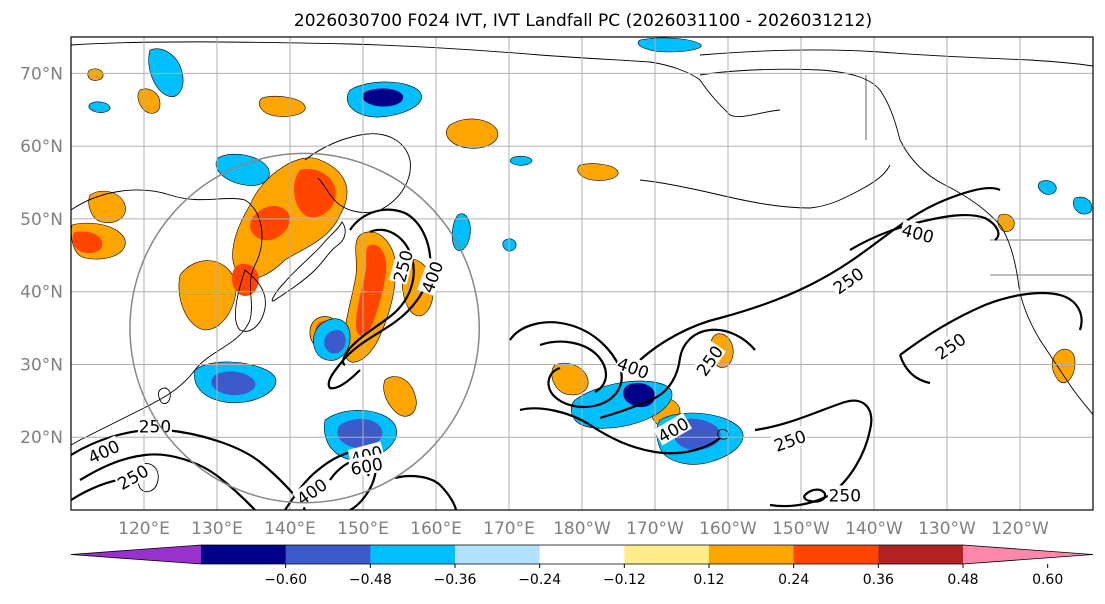 The image size is (1105, 604). Describe the element at coordinates (655, 529) in the screenshot. I see `lon-tick-label: 170°W` at that location.